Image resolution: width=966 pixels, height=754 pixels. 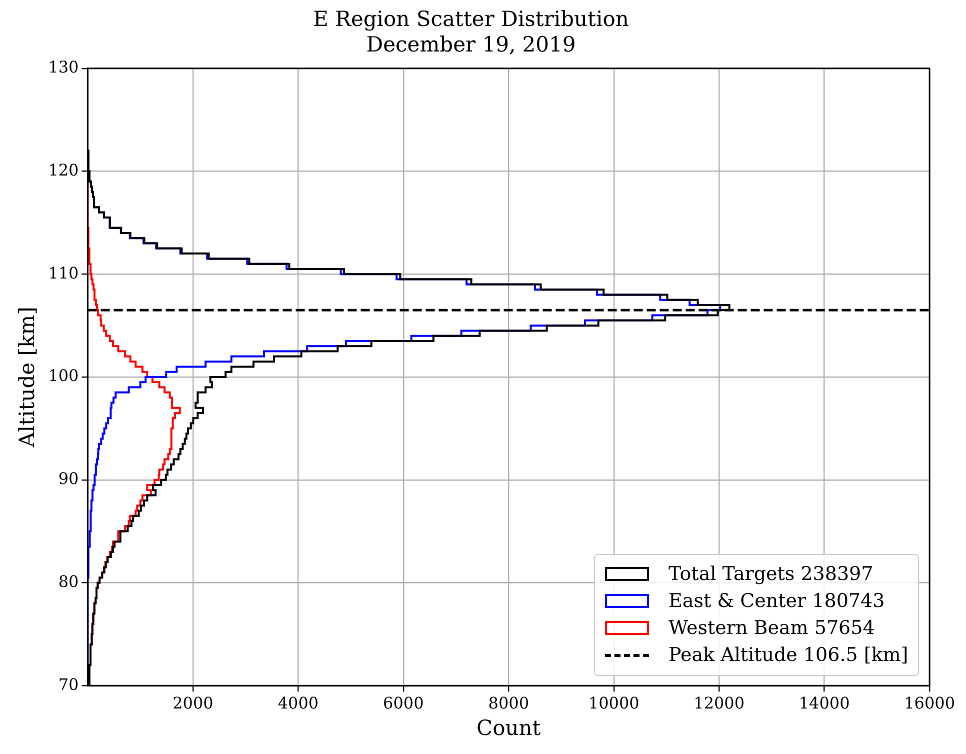 What do you see at coordinates (63, 376) in the screenshot?
I see `y-tick-label: 100` at bounding box center [63, 376].